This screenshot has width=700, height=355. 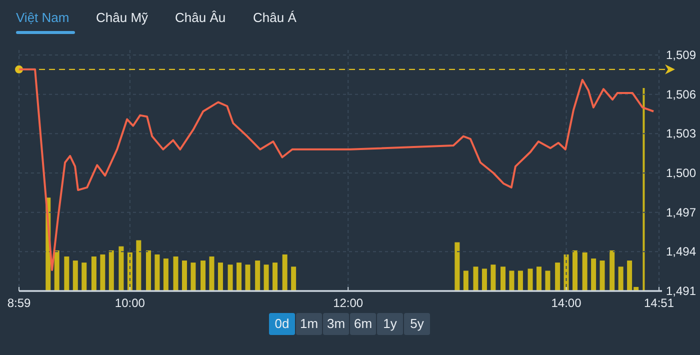 I want to click on y-tick-label: 1,497, so click(x=681, y=212).